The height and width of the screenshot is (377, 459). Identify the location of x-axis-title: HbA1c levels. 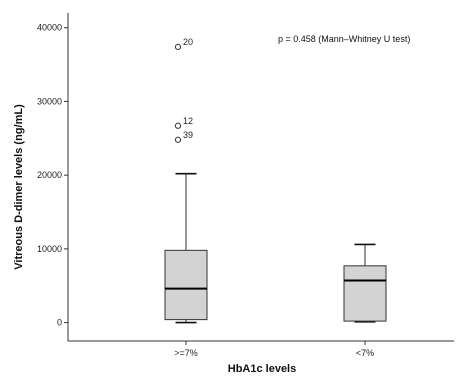
(262, 369).